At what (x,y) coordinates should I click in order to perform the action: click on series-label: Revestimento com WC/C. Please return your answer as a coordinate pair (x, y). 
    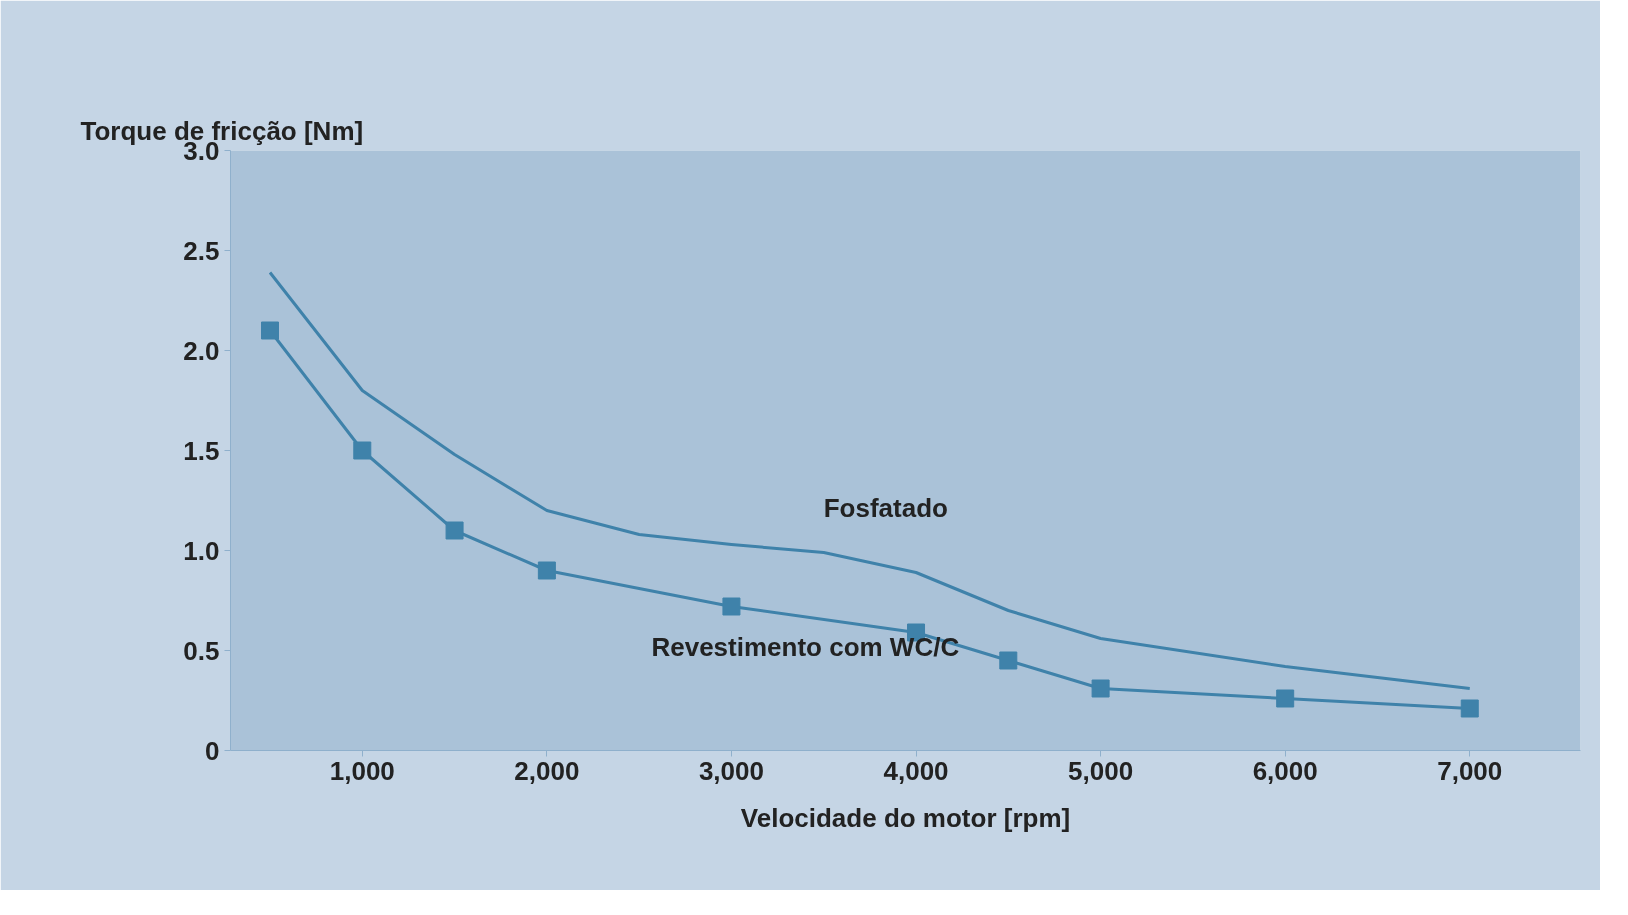
    Looking at the image, I should click on (805, 646).